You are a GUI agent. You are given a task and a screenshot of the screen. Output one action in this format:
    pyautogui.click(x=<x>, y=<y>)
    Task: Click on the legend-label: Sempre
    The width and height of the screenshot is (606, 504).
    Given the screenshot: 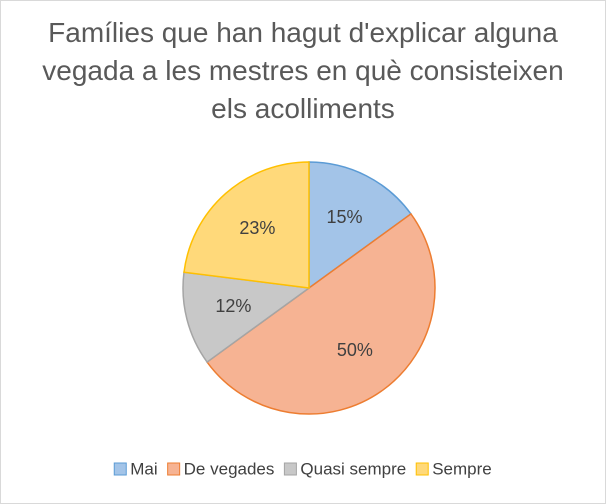 What is the action you would take?
    pyautogui.click(x=462, y=468)
    